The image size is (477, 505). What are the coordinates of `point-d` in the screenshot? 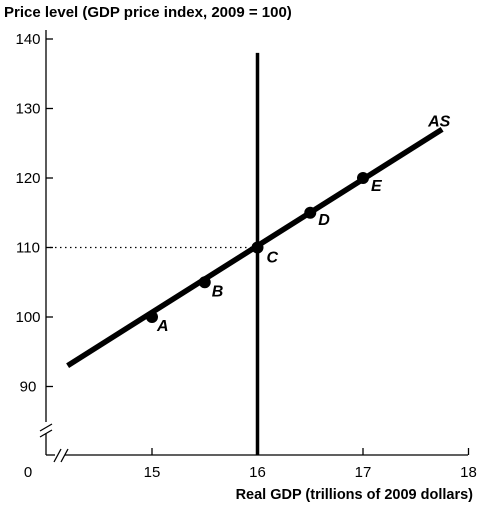 It's located at (310, 212).